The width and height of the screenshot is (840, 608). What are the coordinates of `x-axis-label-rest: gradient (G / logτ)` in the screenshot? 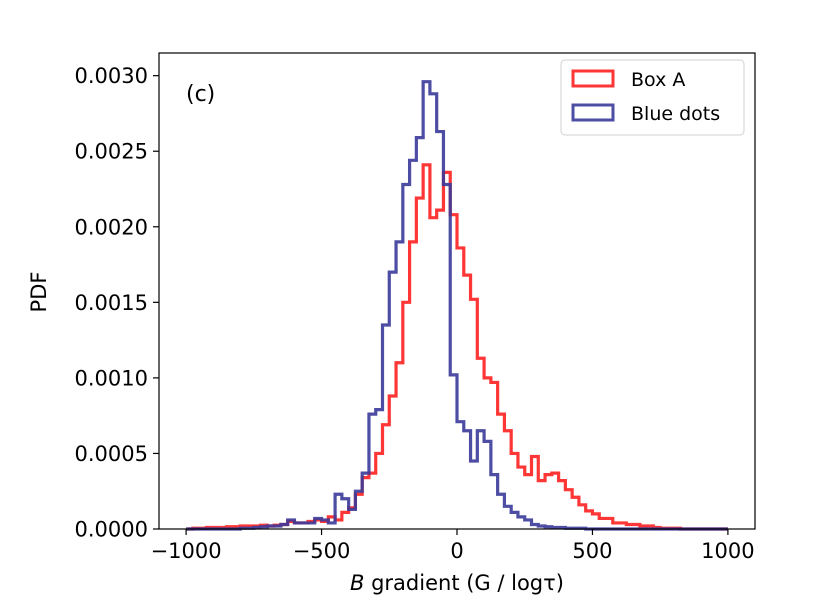 It's located at (464, 583).